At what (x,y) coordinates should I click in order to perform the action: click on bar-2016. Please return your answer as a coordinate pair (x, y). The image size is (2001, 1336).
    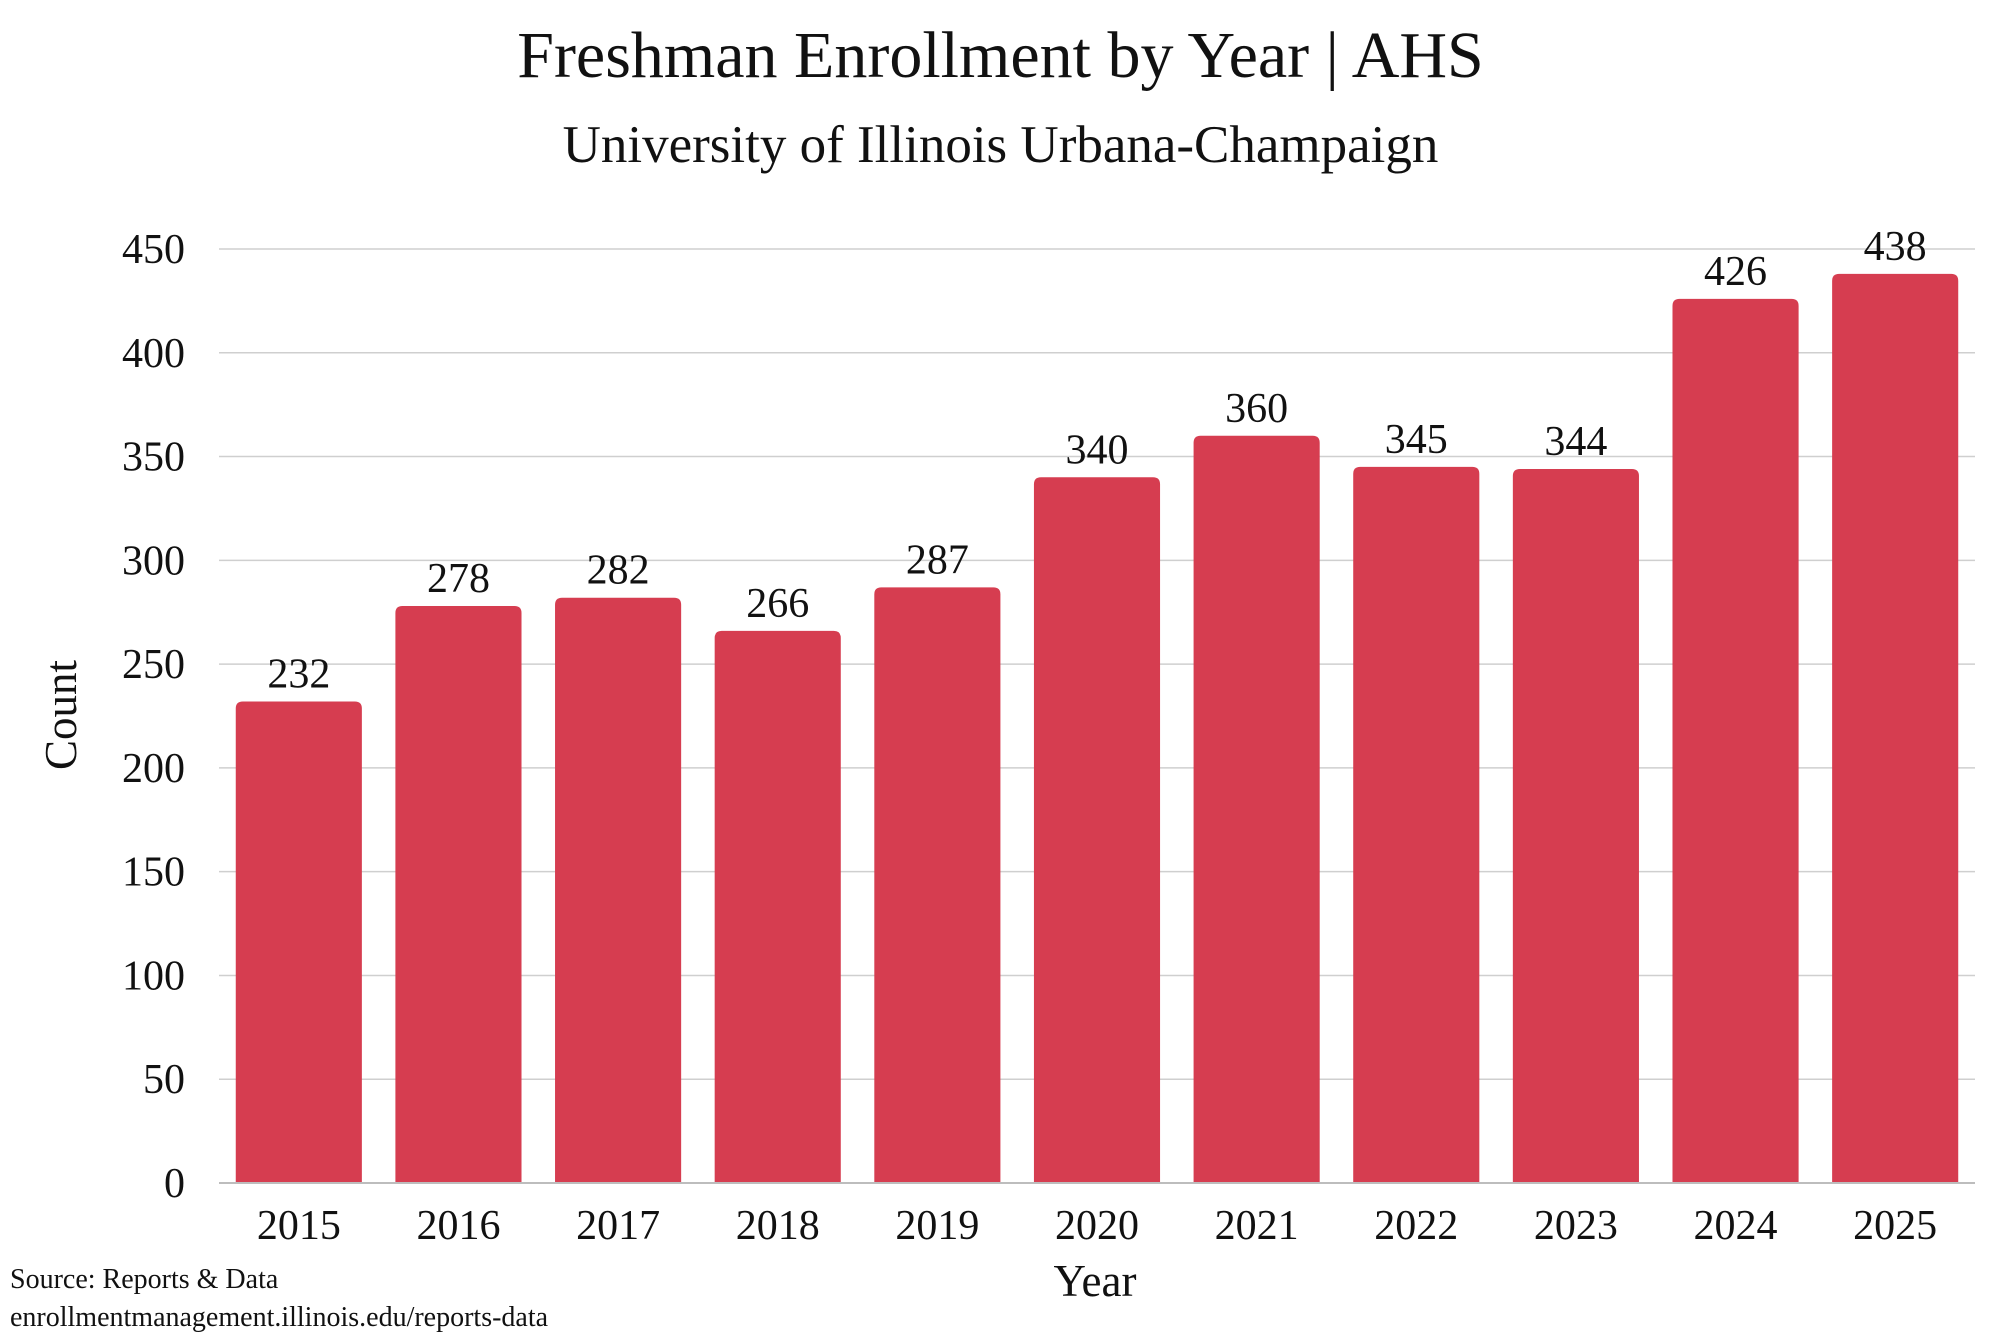
    Looking at the image, I should click on (458, 894).